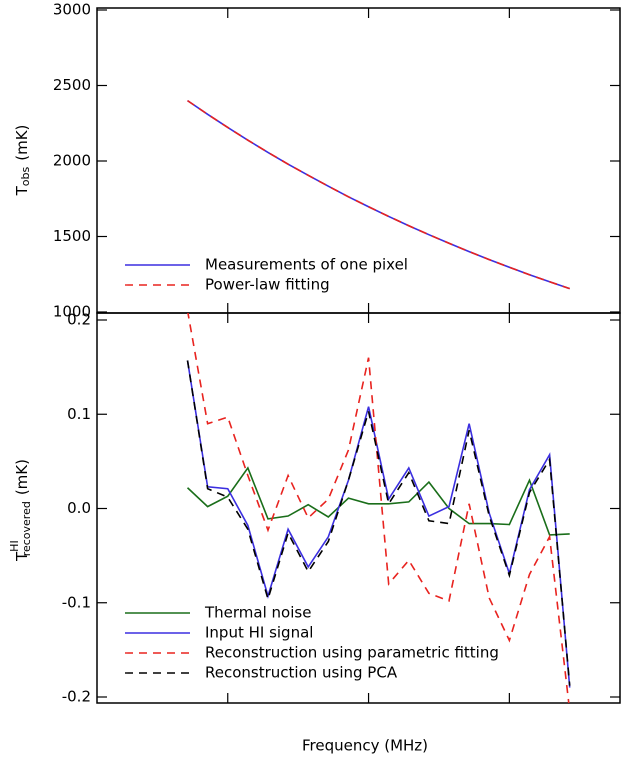 The height and width of the screenshot is (762, 634). I want to click on y-tick-label: 0.0, so click(79, 508).